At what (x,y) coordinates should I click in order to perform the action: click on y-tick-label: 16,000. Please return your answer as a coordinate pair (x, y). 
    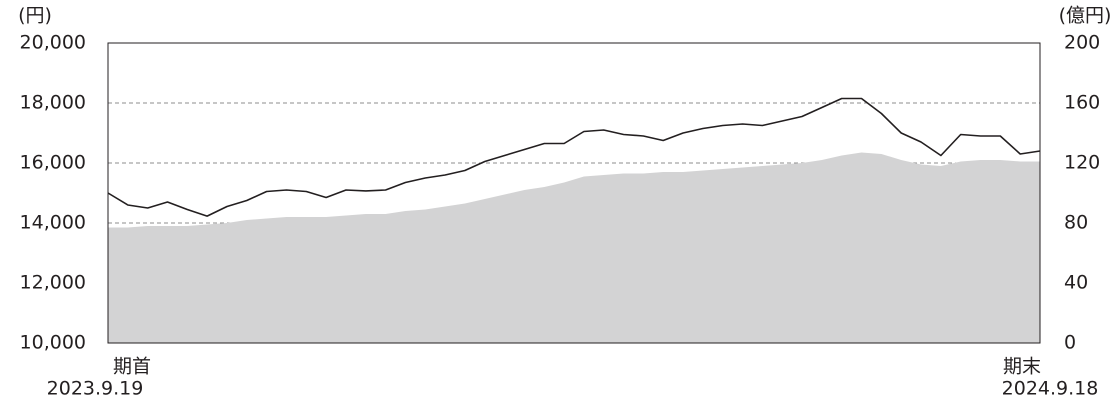
    Looking at the image, I should click on (53, 163).